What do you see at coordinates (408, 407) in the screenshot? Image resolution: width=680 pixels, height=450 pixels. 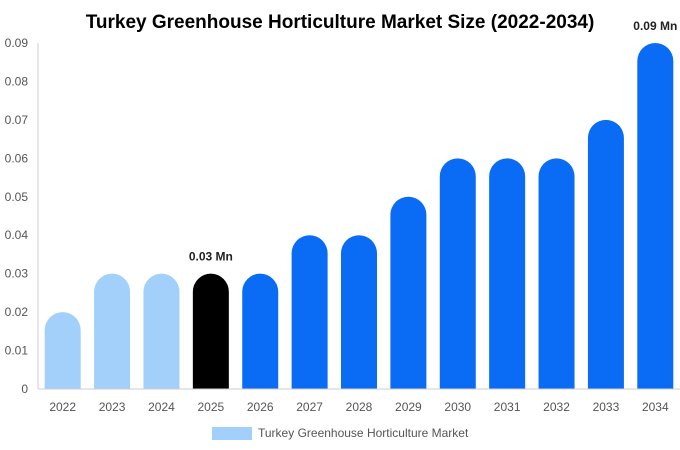 I see `x-tick-label: 2029` at bounding box center [408, 407].